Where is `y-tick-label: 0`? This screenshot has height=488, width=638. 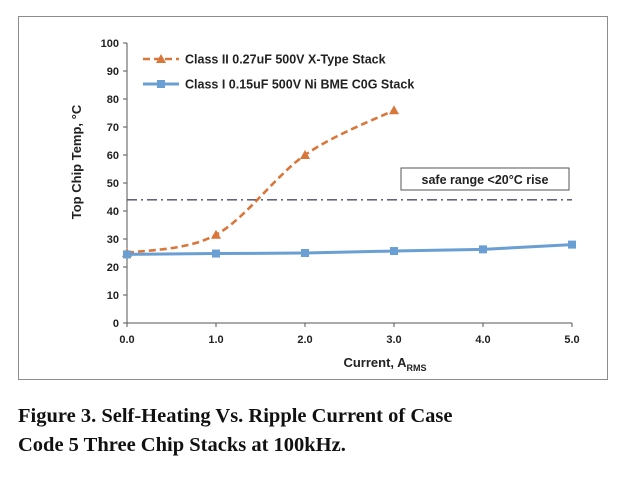 y-tick-label: 0 is located at coordinates (116, 324).